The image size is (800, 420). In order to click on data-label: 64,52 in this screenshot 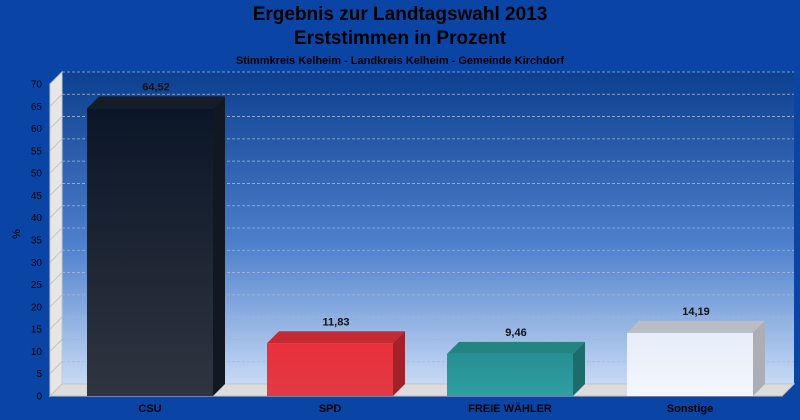, I will do `click(156, 87)`.